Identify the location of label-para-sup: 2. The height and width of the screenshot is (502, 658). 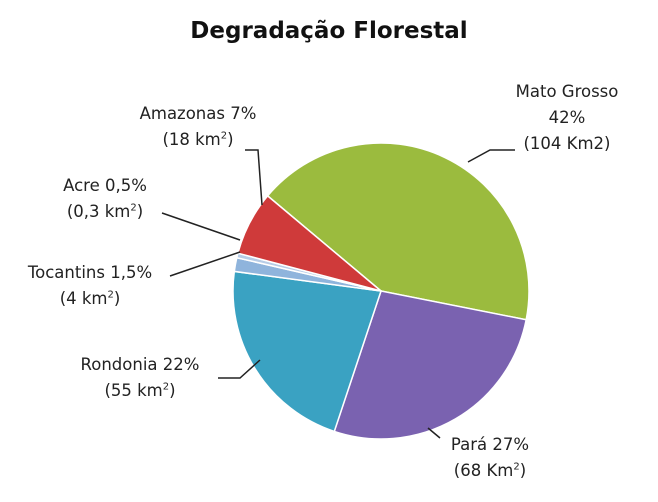
(516, 467).